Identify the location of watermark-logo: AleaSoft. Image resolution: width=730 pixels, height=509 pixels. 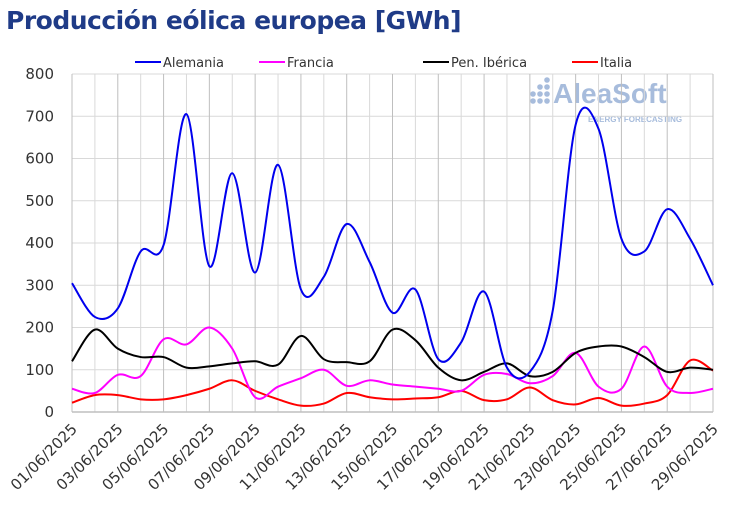
(610, 93).